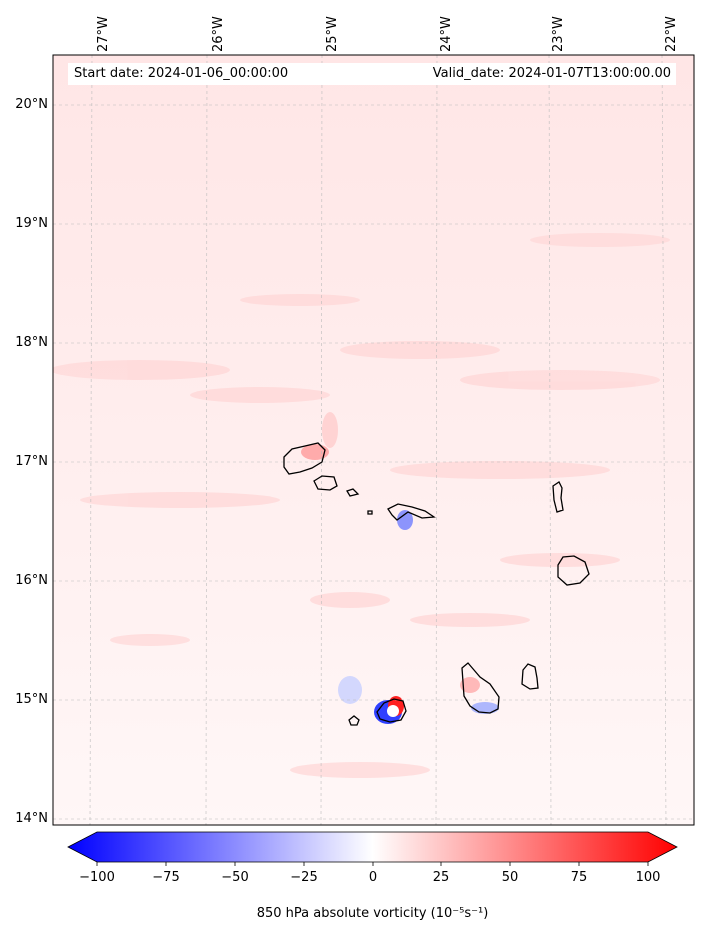  I want to click on santo-antao-island, so click(304, 458).